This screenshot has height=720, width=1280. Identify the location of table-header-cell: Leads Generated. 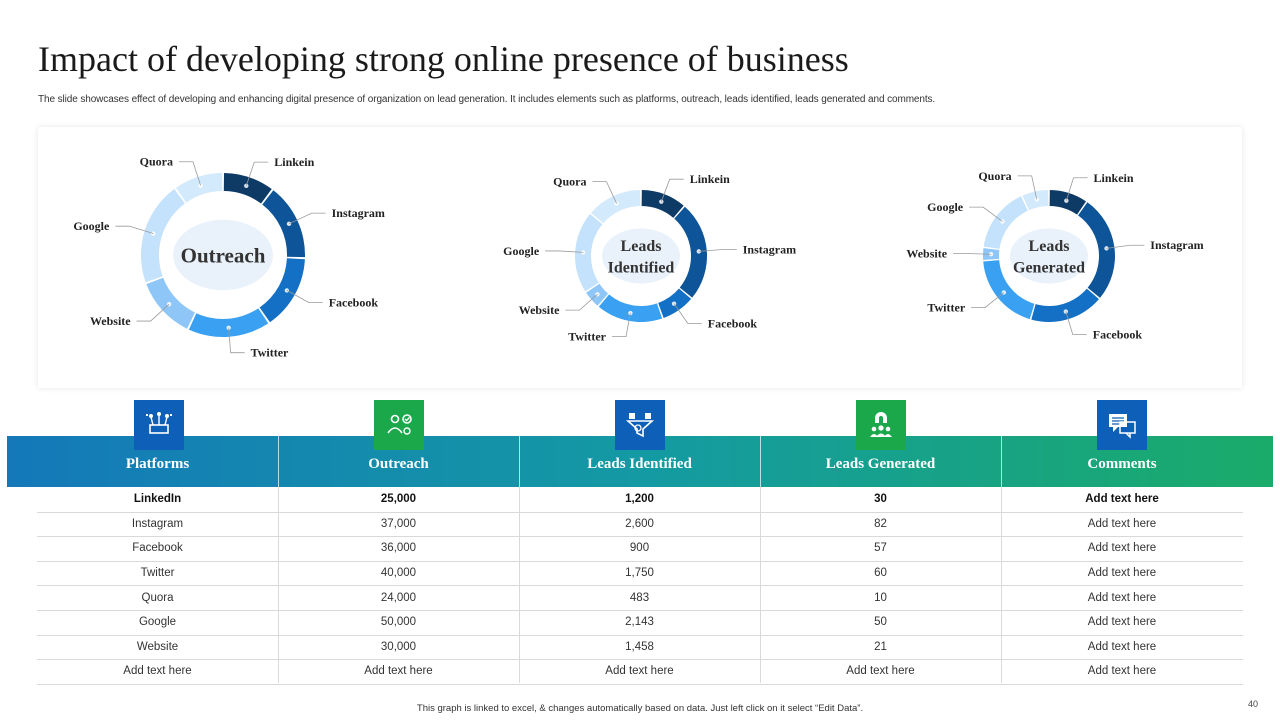
(880, 464).